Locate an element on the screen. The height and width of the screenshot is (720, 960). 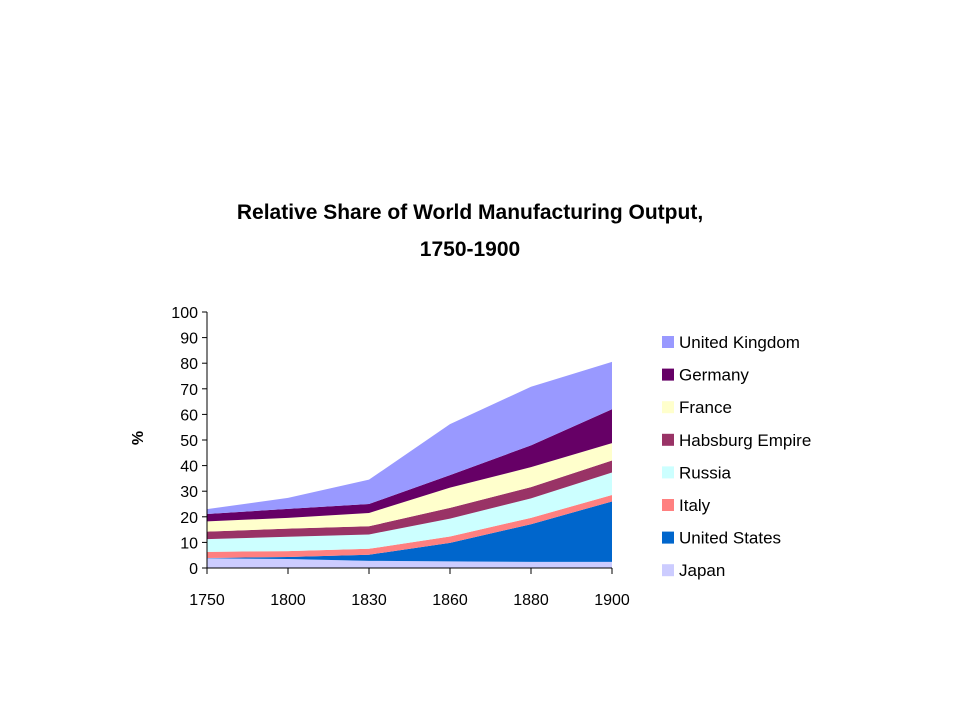
legend-label: Russia is located at coordinates (705, 472).